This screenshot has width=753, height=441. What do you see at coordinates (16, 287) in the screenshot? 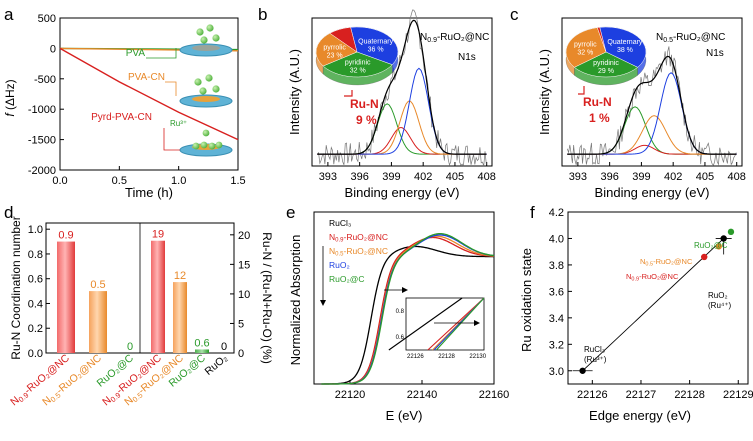
I see `y-axis-label-left-d: Ru-N Coordination number` at bounding box center [16, 287].